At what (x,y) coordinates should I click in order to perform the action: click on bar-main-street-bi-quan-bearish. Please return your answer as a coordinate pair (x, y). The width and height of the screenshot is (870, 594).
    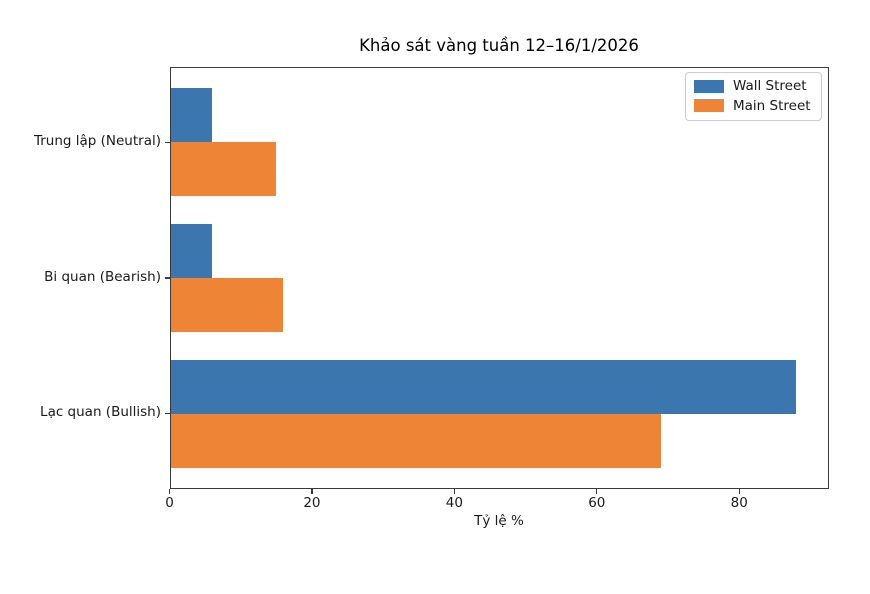
    Looking at the image, I should click on (226, 305).